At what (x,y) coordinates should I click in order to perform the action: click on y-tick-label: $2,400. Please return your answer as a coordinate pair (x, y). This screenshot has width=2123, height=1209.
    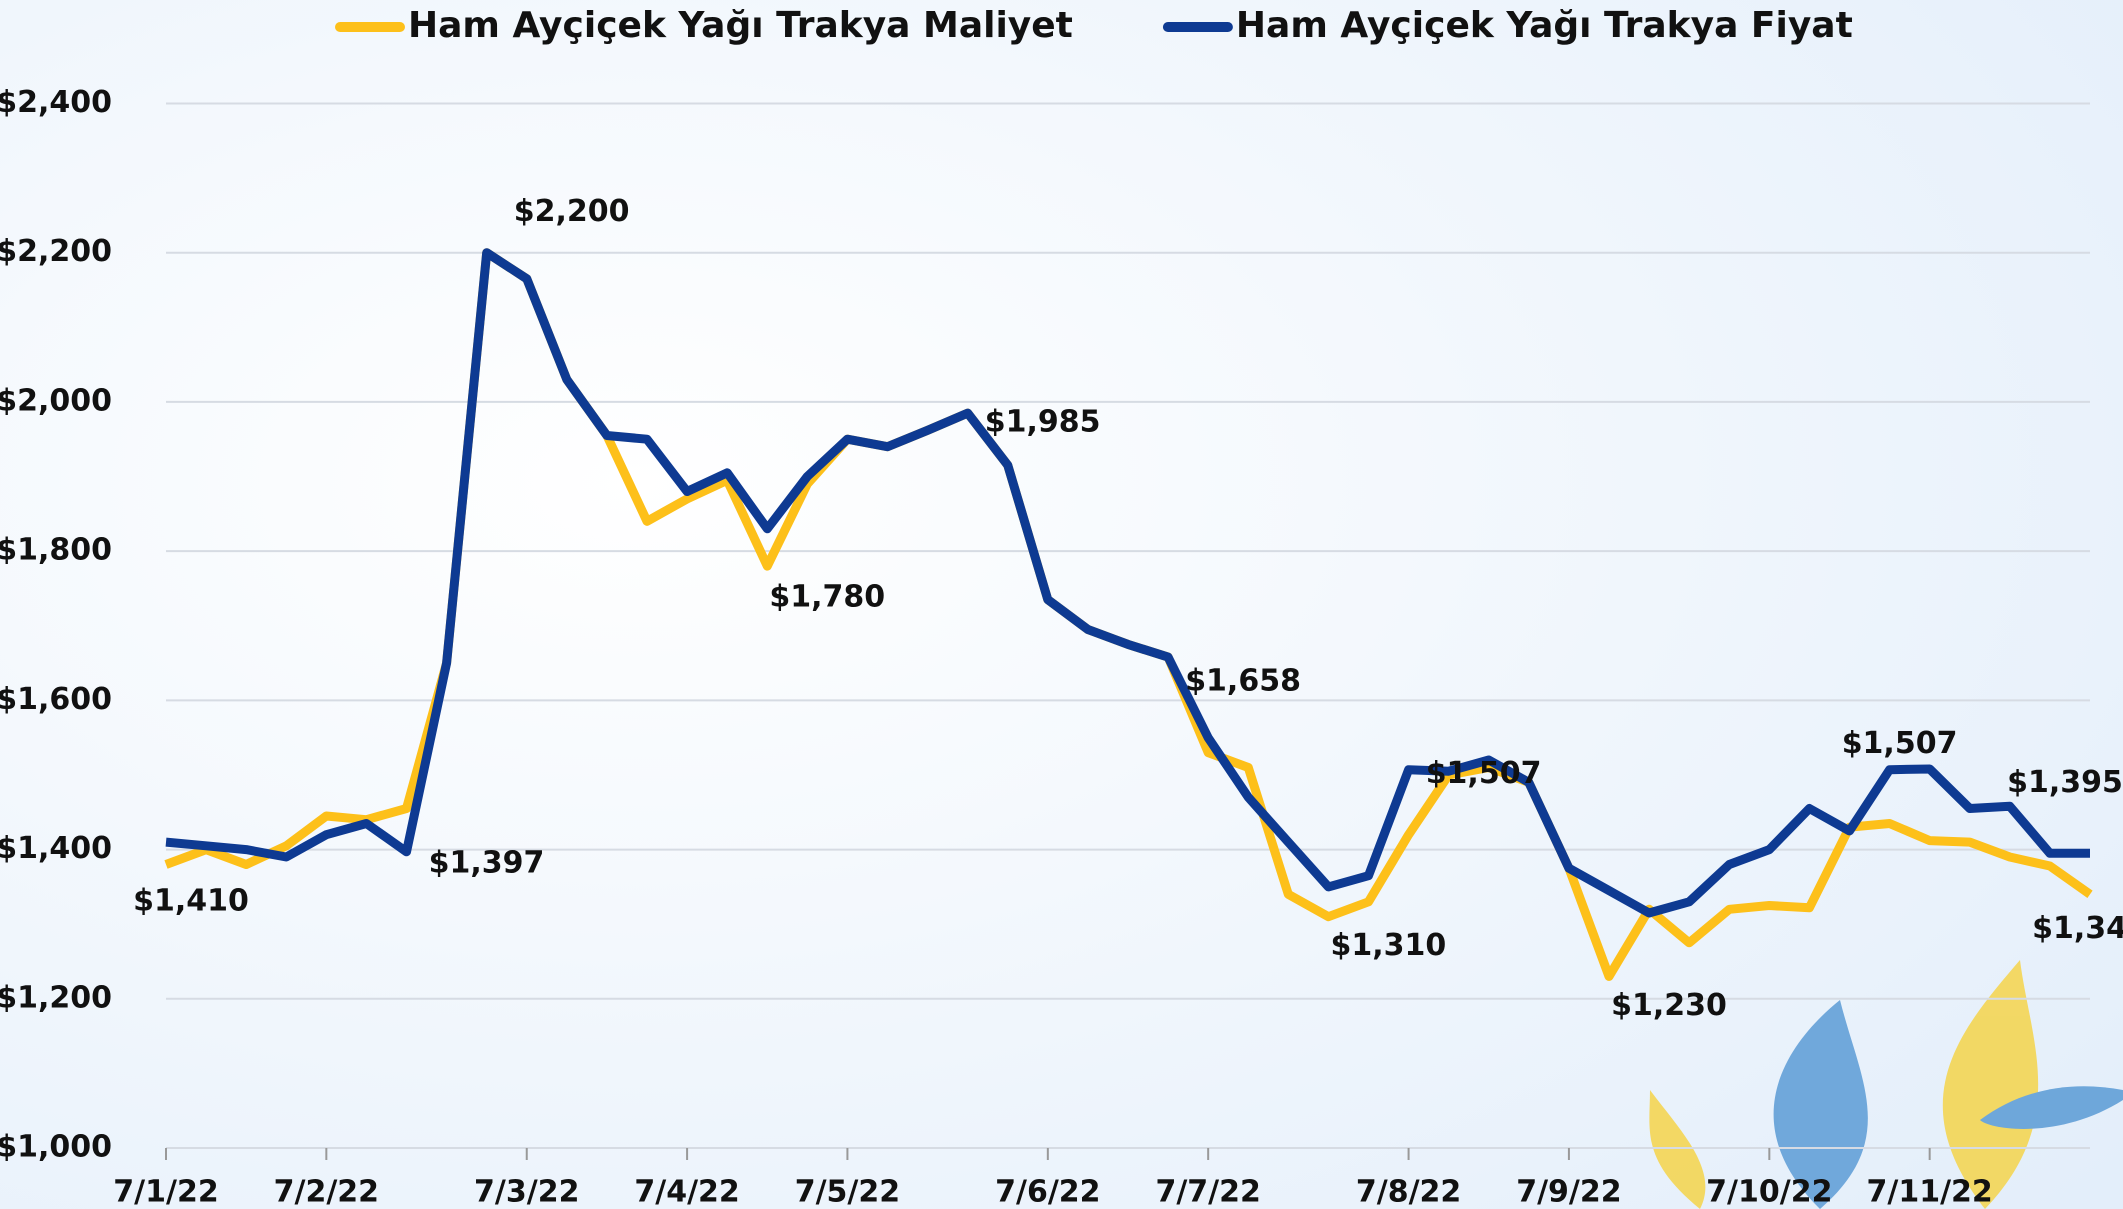
    Looking at the image, I should click on (56, 102).